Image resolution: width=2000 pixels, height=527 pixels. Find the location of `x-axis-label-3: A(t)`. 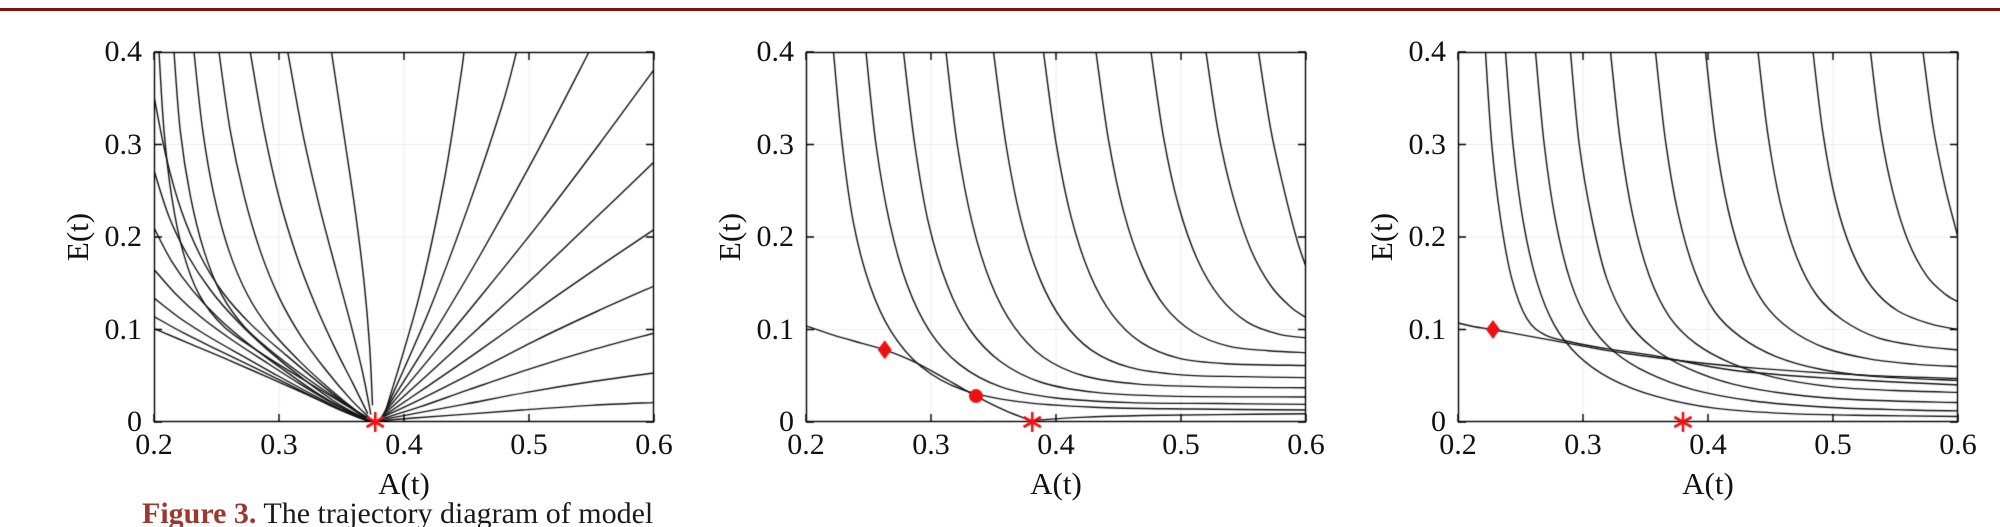

x-axis-label-3: A(t) is located at coordinates (1708, 483).